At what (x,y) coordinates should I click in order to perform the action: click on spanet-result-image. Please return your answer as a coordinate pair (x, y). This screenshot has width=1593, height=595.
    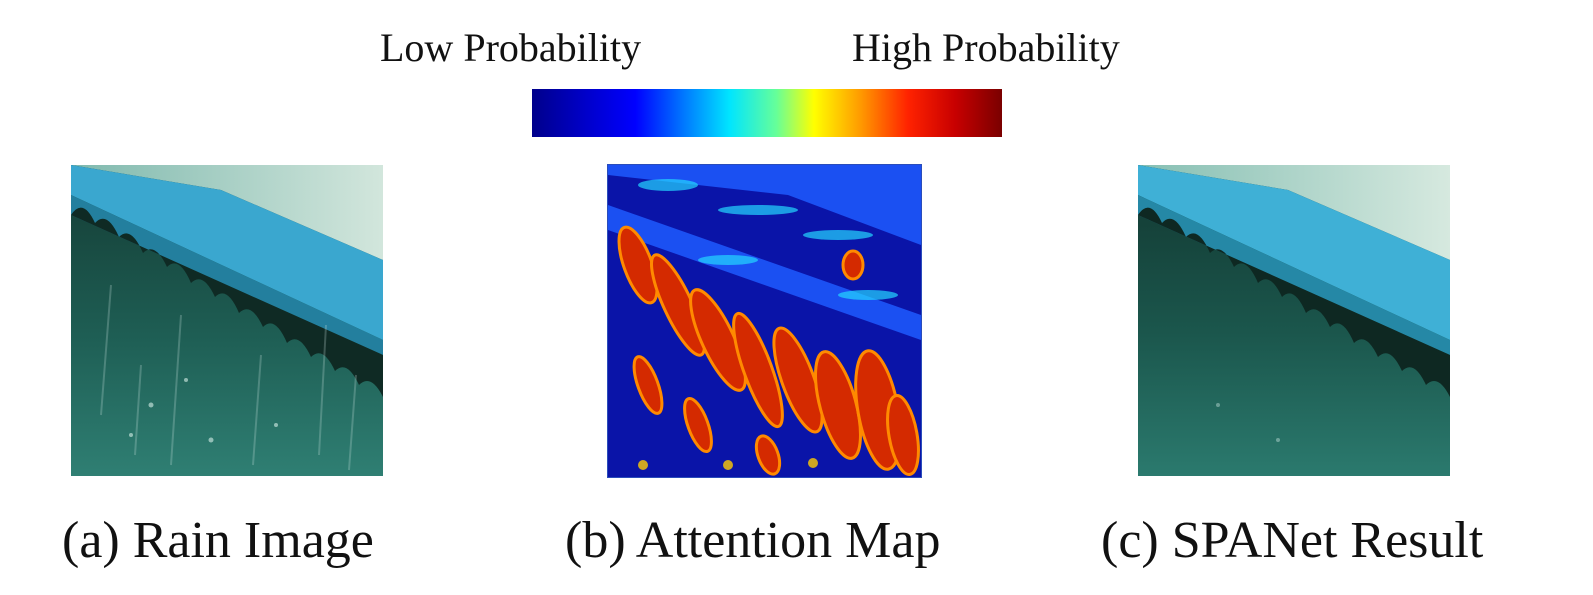
    Looking at the image, I should click on (1294, 320).